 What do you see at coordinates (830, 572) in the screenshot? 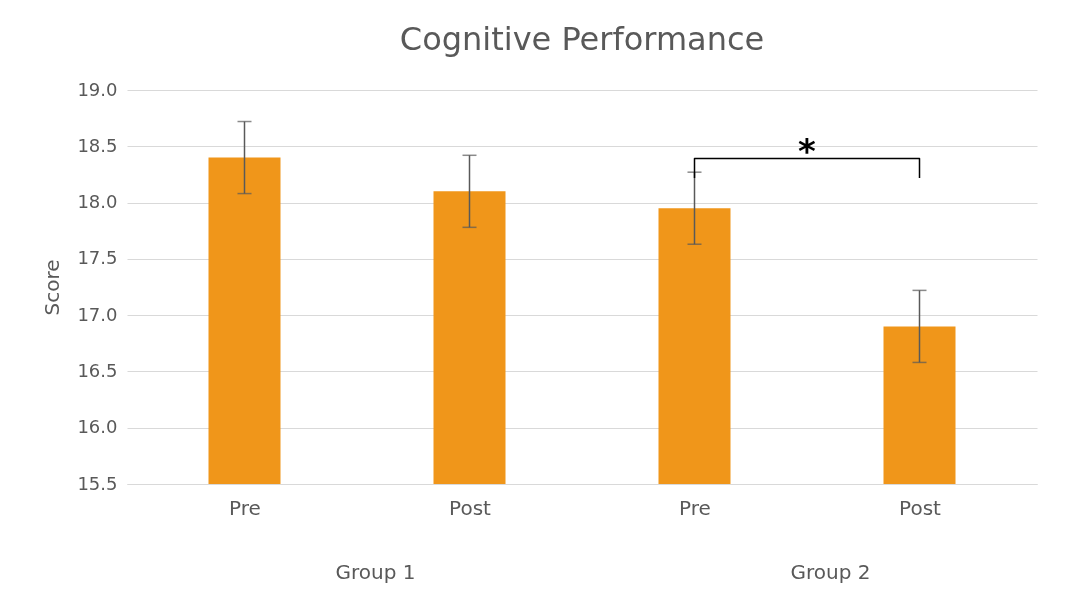
I see `text: Group 2` at bounding box center [830, 572].